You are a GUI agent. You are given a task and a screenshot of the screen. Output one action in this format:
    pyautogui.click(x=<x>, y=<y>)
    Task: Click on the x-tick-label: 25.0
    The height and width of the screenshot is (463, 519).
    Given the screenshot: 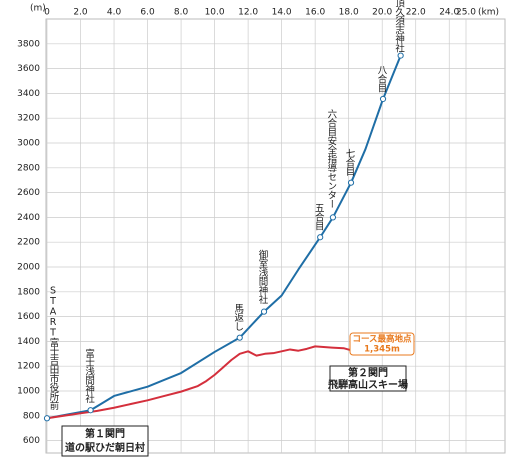 What is the action you would take?
    pyautogui.click(x=466, y=13)
    